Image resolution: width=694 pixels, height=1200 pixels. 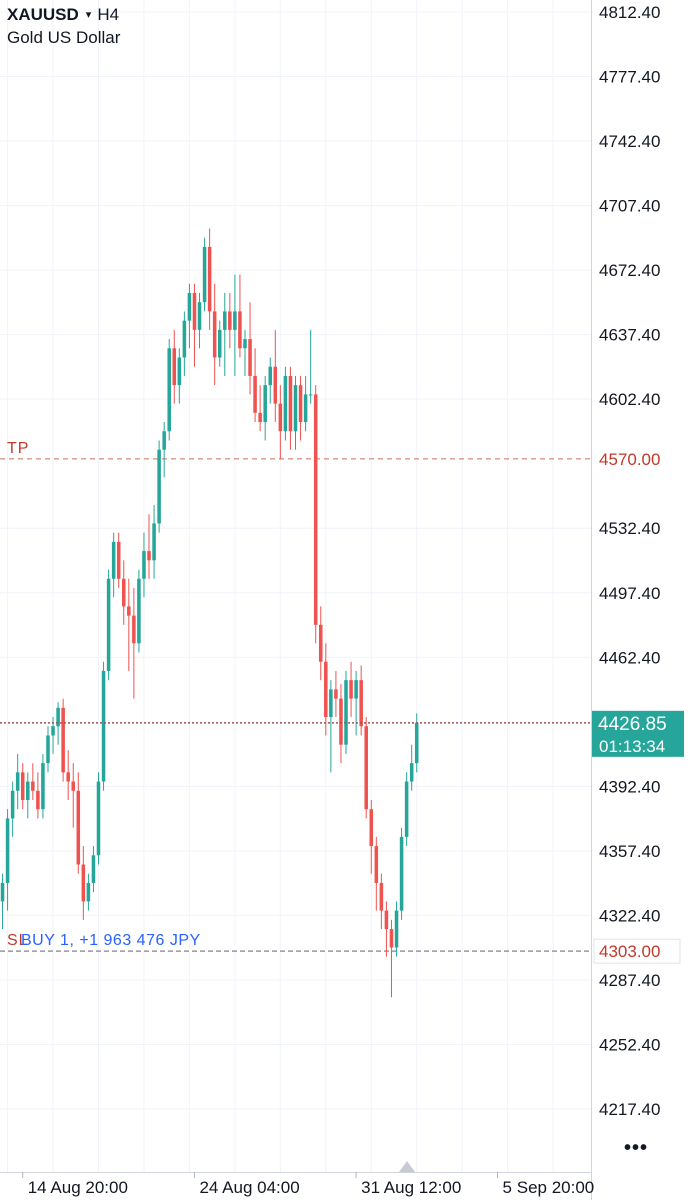 I want to click on symbol-header: XAUUSD ▾ H4 Gold US Dollar, so click(x=63, y=26).